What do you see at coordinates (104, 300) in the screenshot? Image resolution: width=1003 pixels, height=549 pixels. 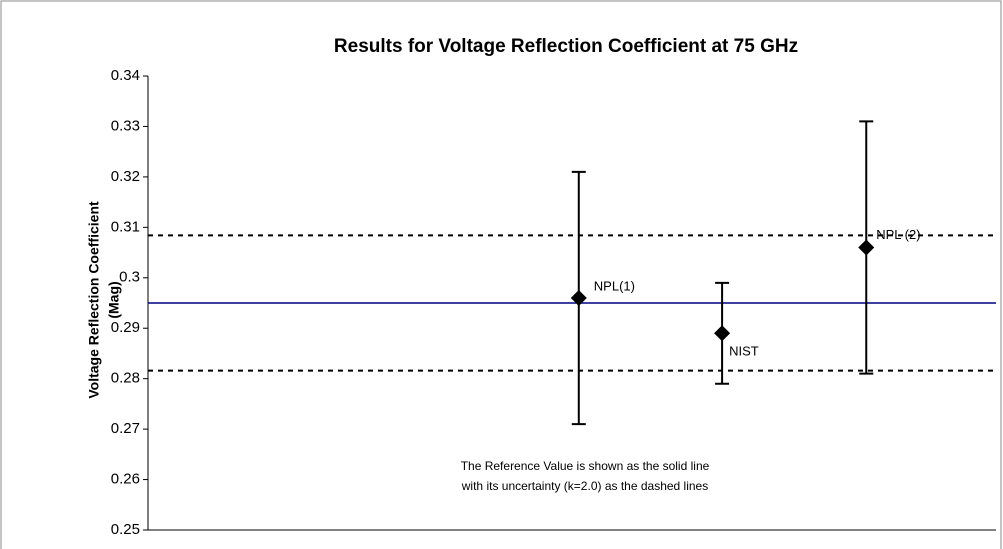 I see `y-axis-title: Voltage Reflection Coefficient (Mag)` at bounding box center [104, 300].